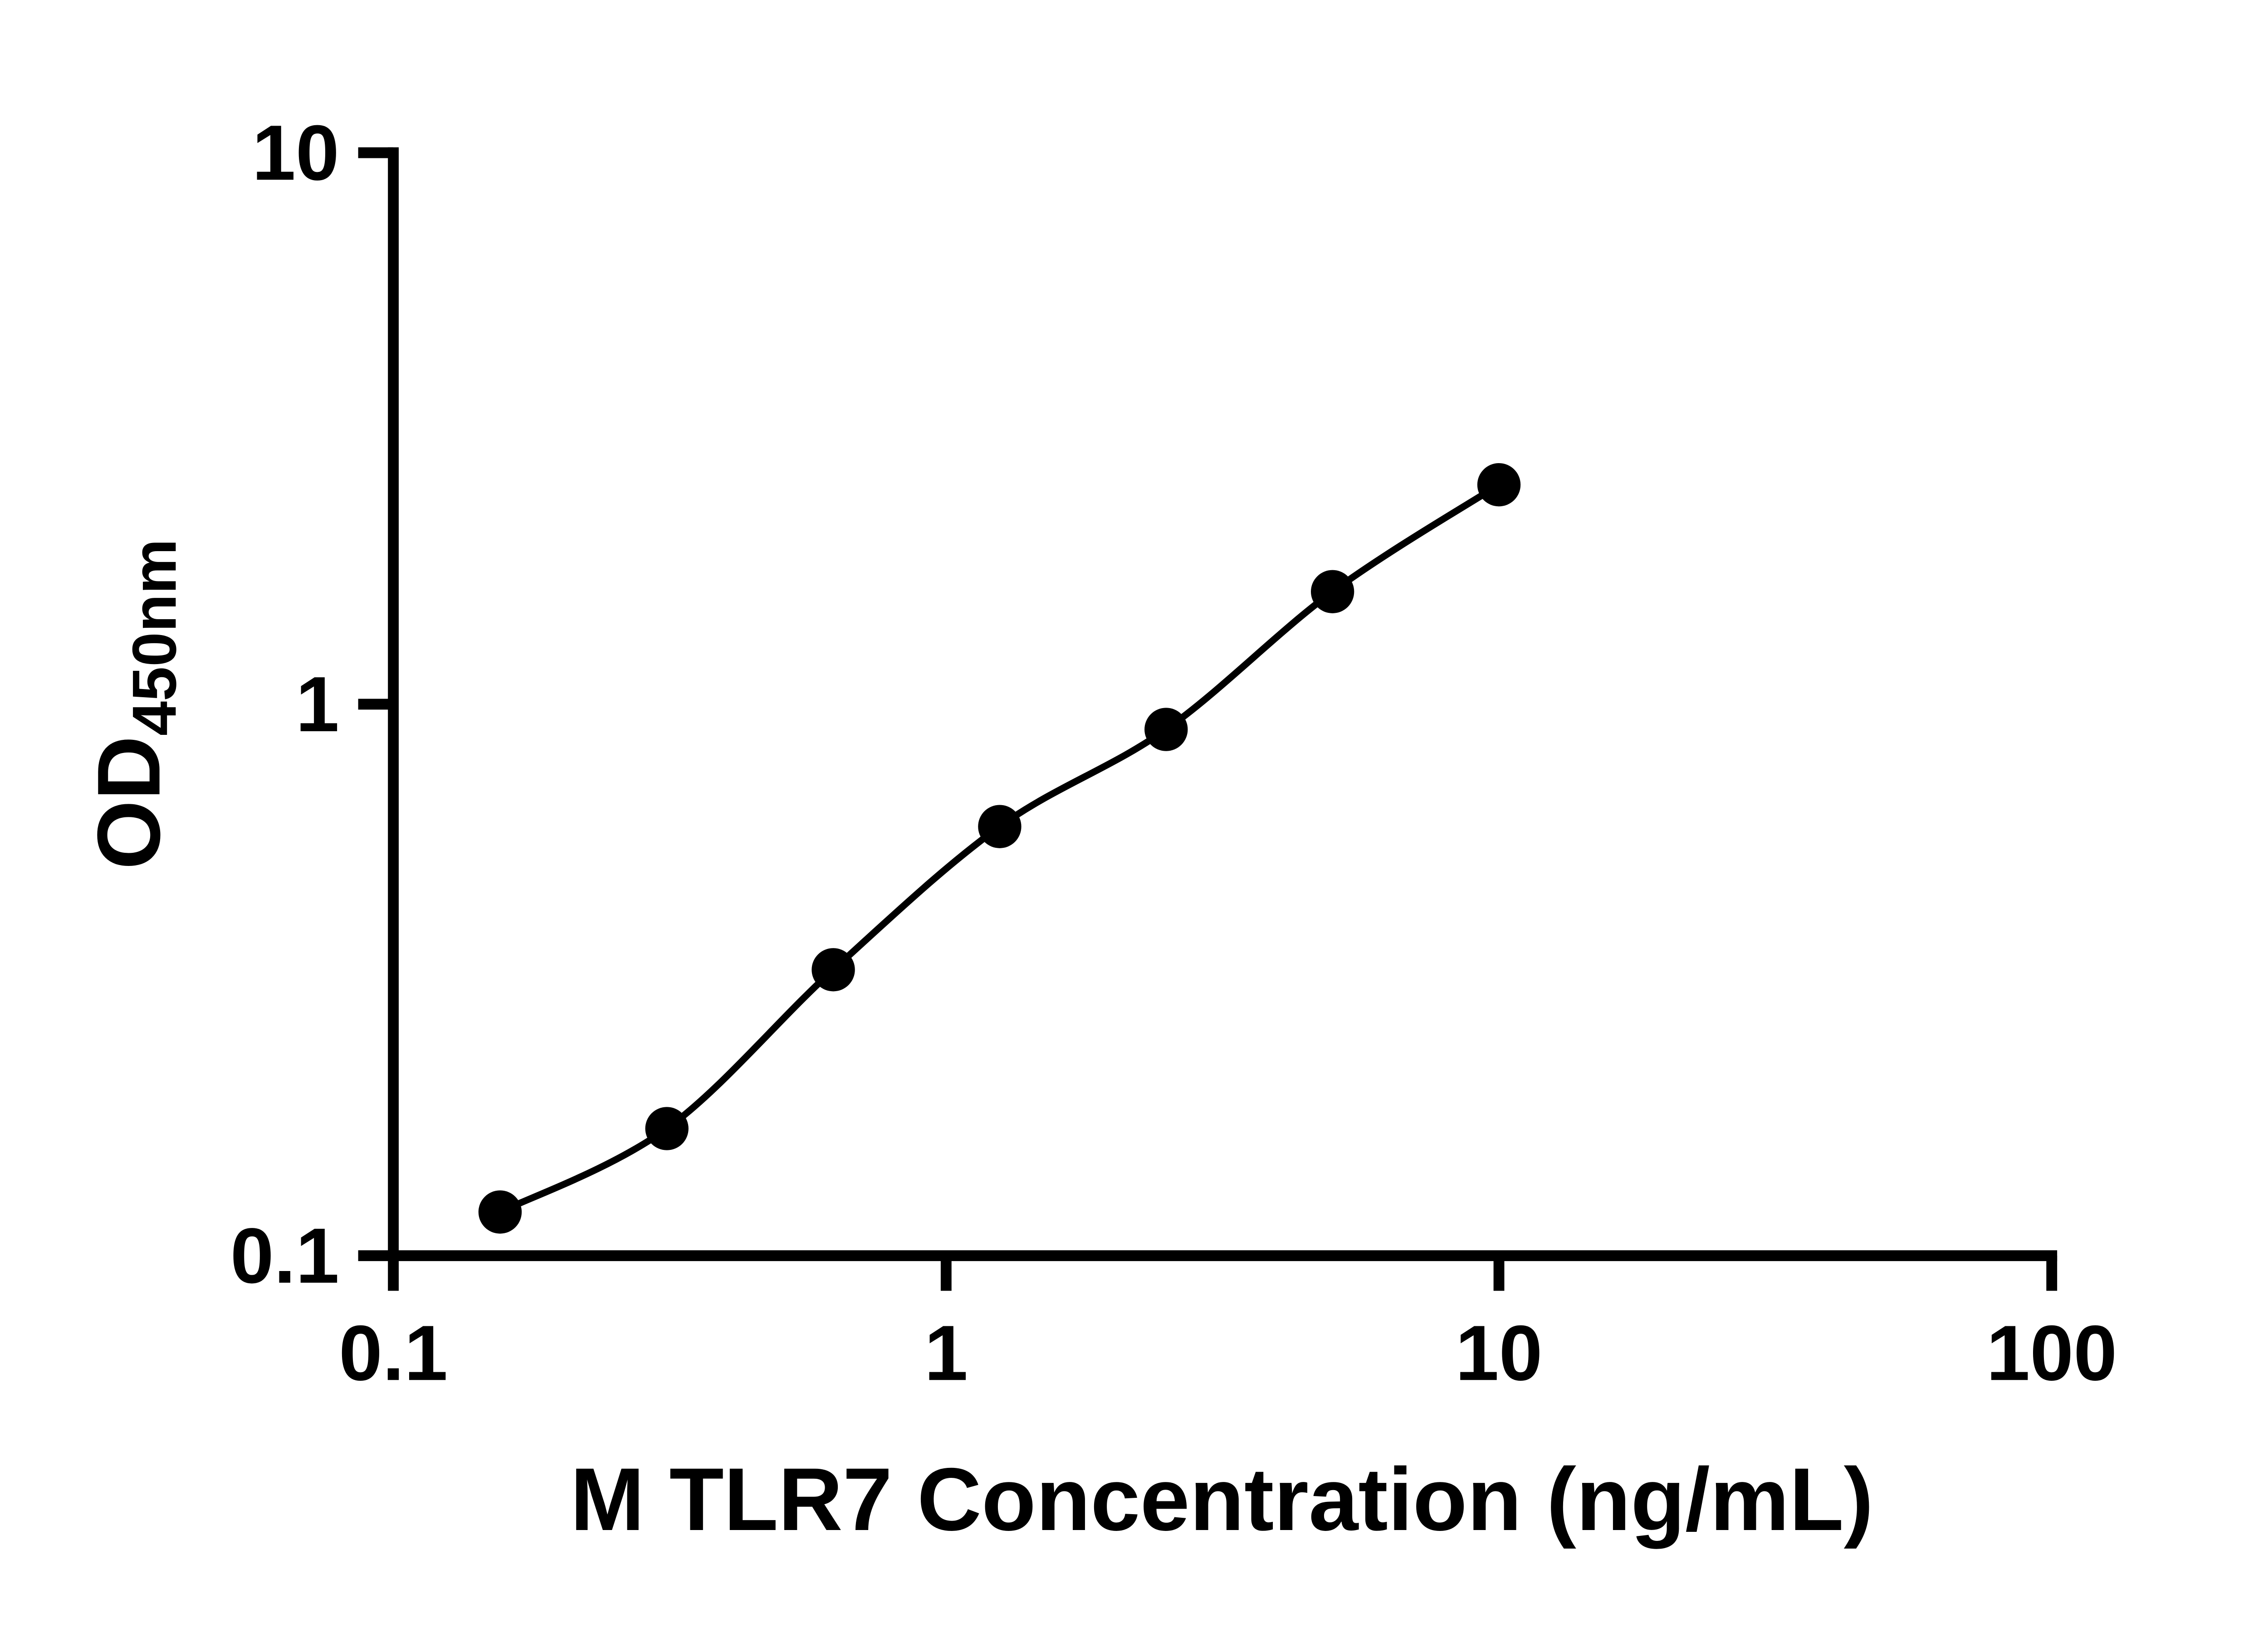  What do you see at coordinates (394, 1353) in the screenshot?
I see `x-tick-label: 0.1` at bounding box center [394, 1353].